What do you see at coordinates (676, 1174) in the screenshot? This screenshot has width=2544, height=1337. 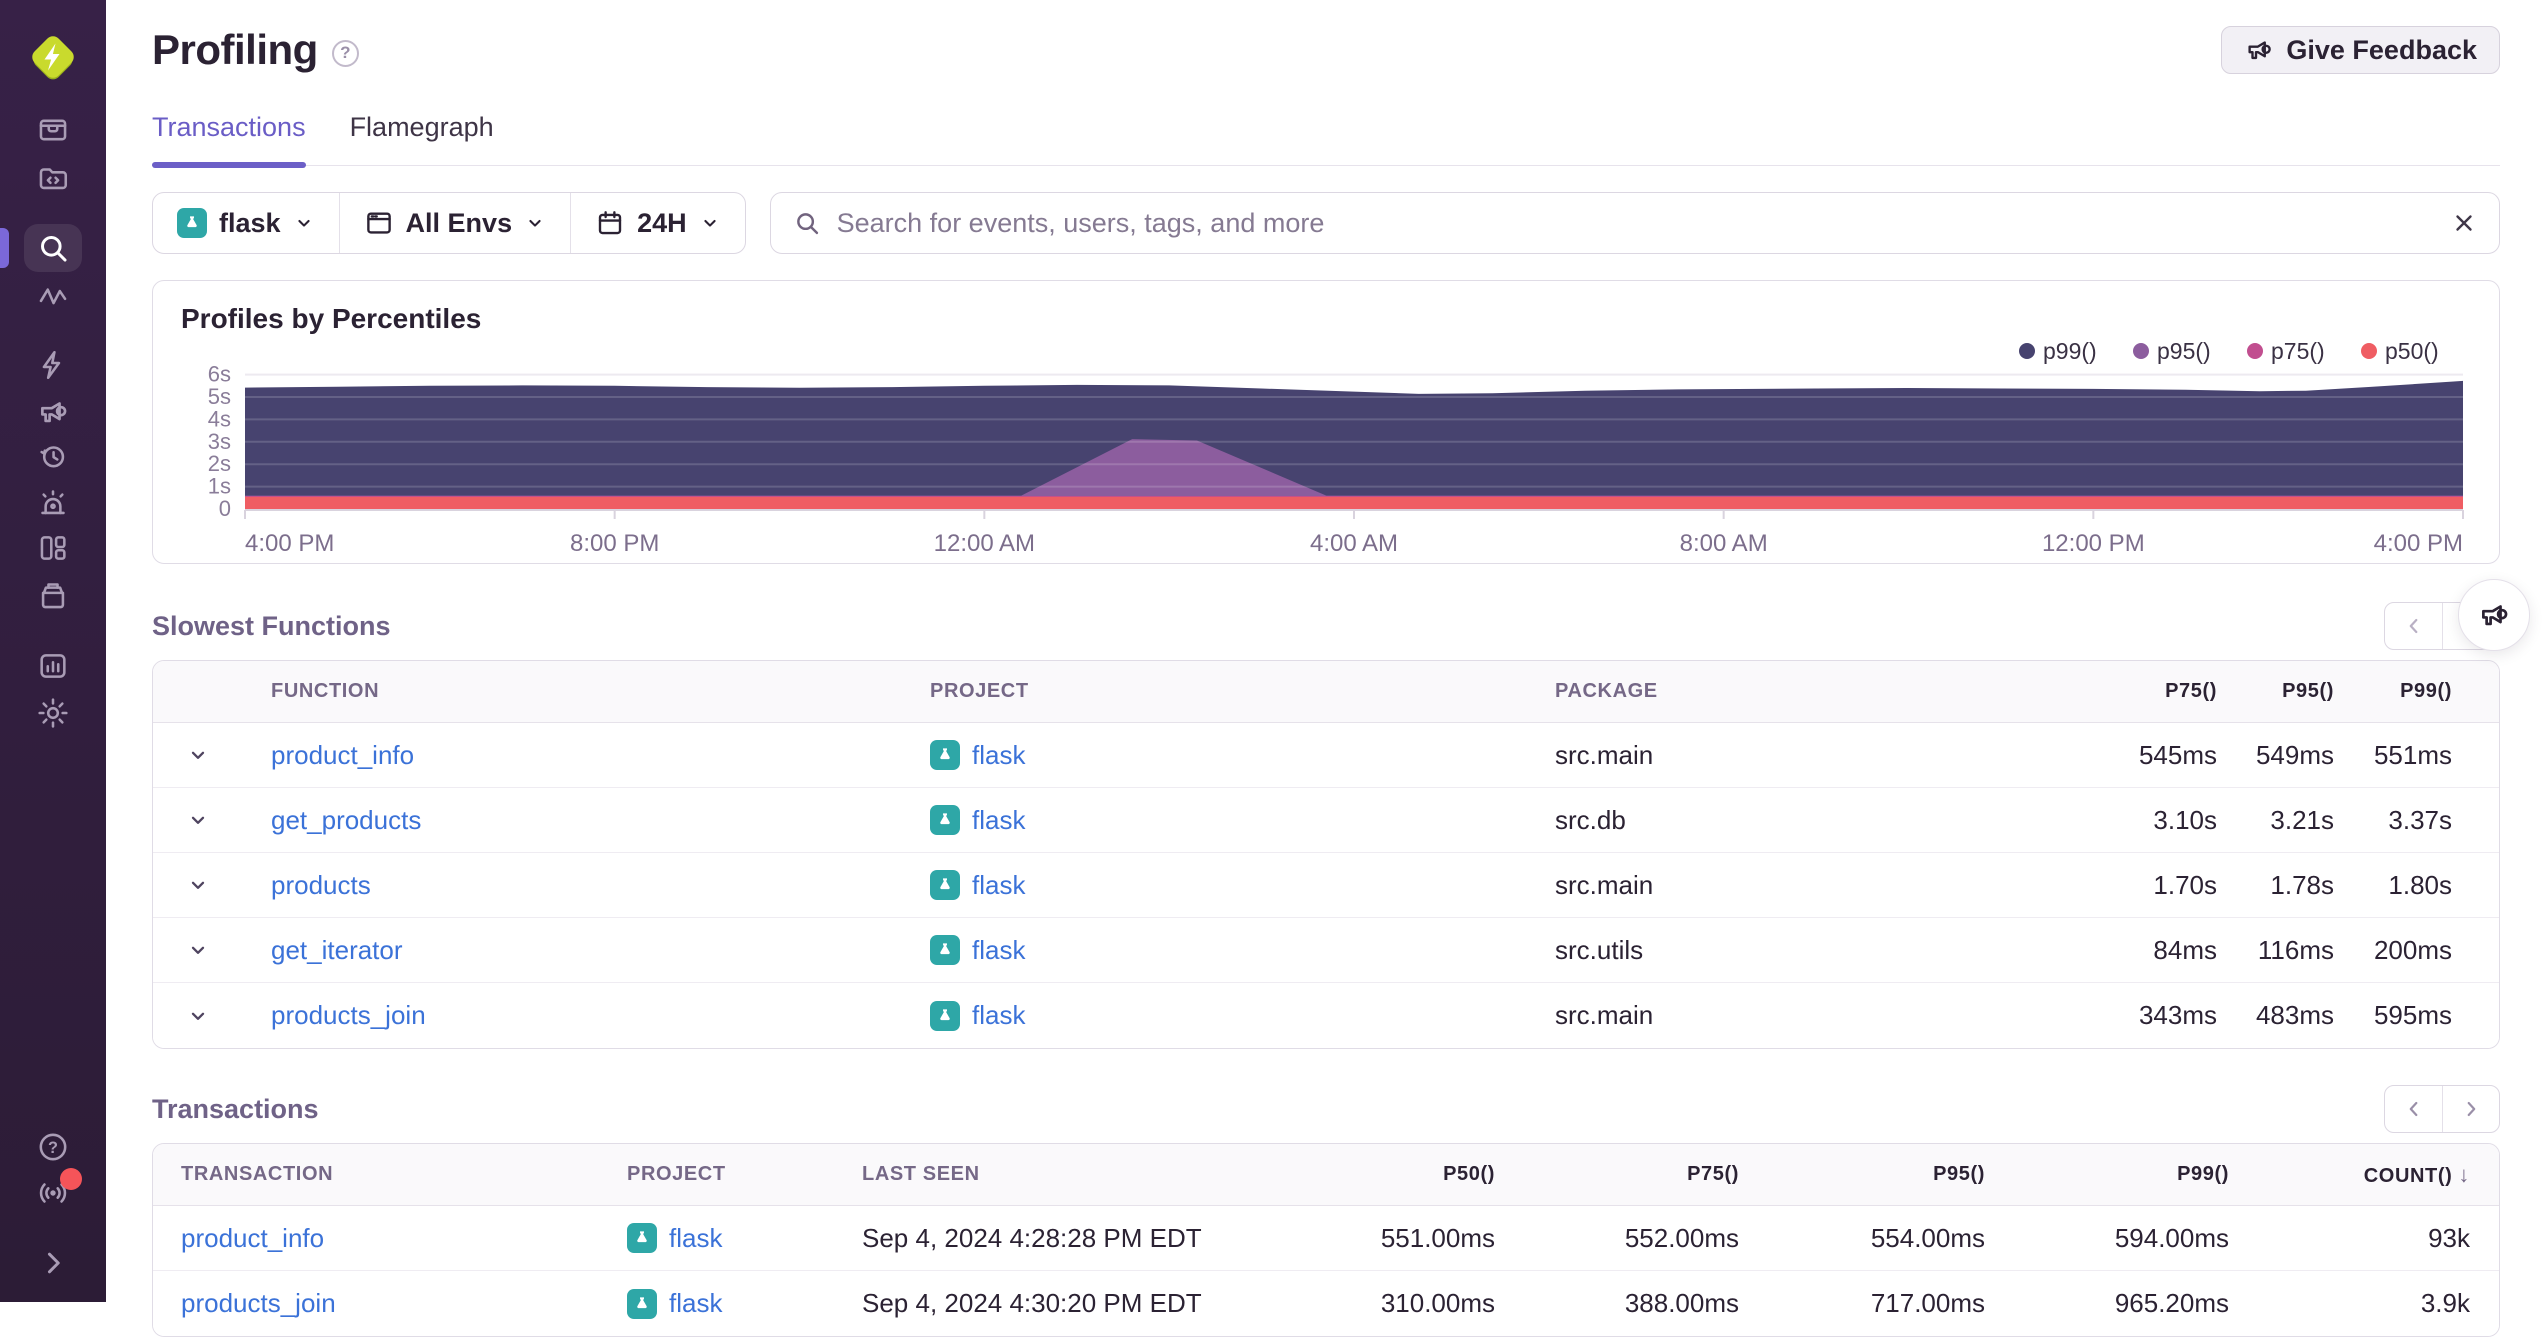 I see `column-header-project: PROJECT` at bounding box center [676, 1174].